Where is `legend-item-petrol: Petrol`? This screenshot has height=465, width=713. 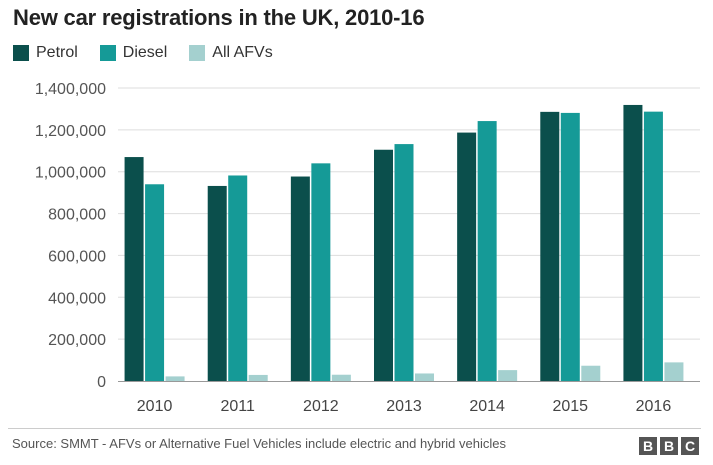
legend-item-petrol: Petrol is located at coordinates (45, 53).